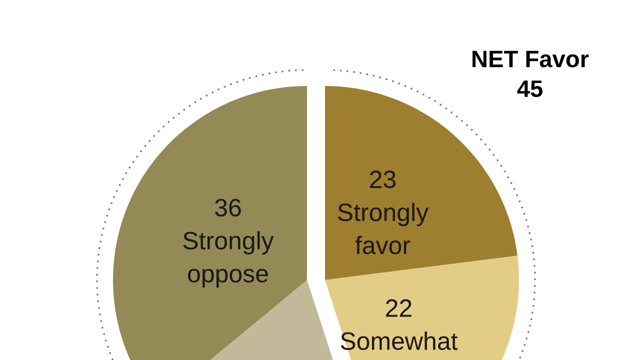  Describe the element at coordinates (228, 207) in the screenshot. I see `data-label: 36` at that location.